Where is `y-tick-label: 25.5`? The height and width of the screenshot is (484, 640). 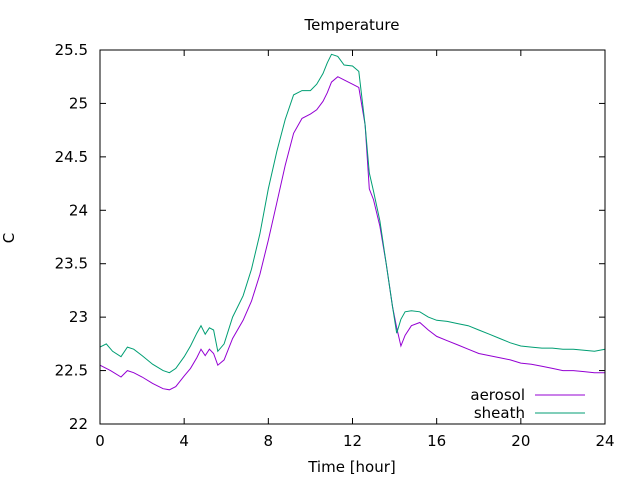 y-tick-label: 25.5 is located at coordinates (71, 50).